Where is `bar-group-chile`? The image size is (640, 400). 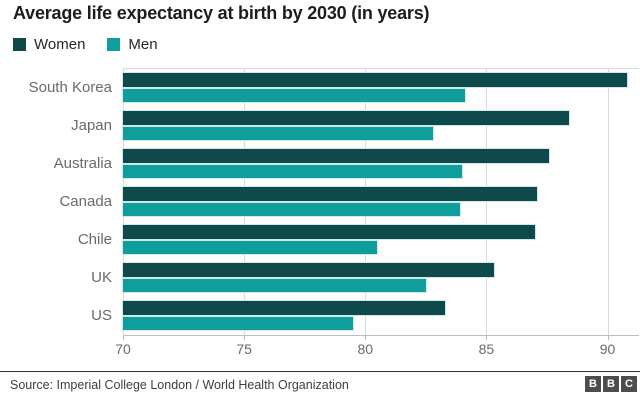
bar-group-chile is located at coordinates (381, 240).